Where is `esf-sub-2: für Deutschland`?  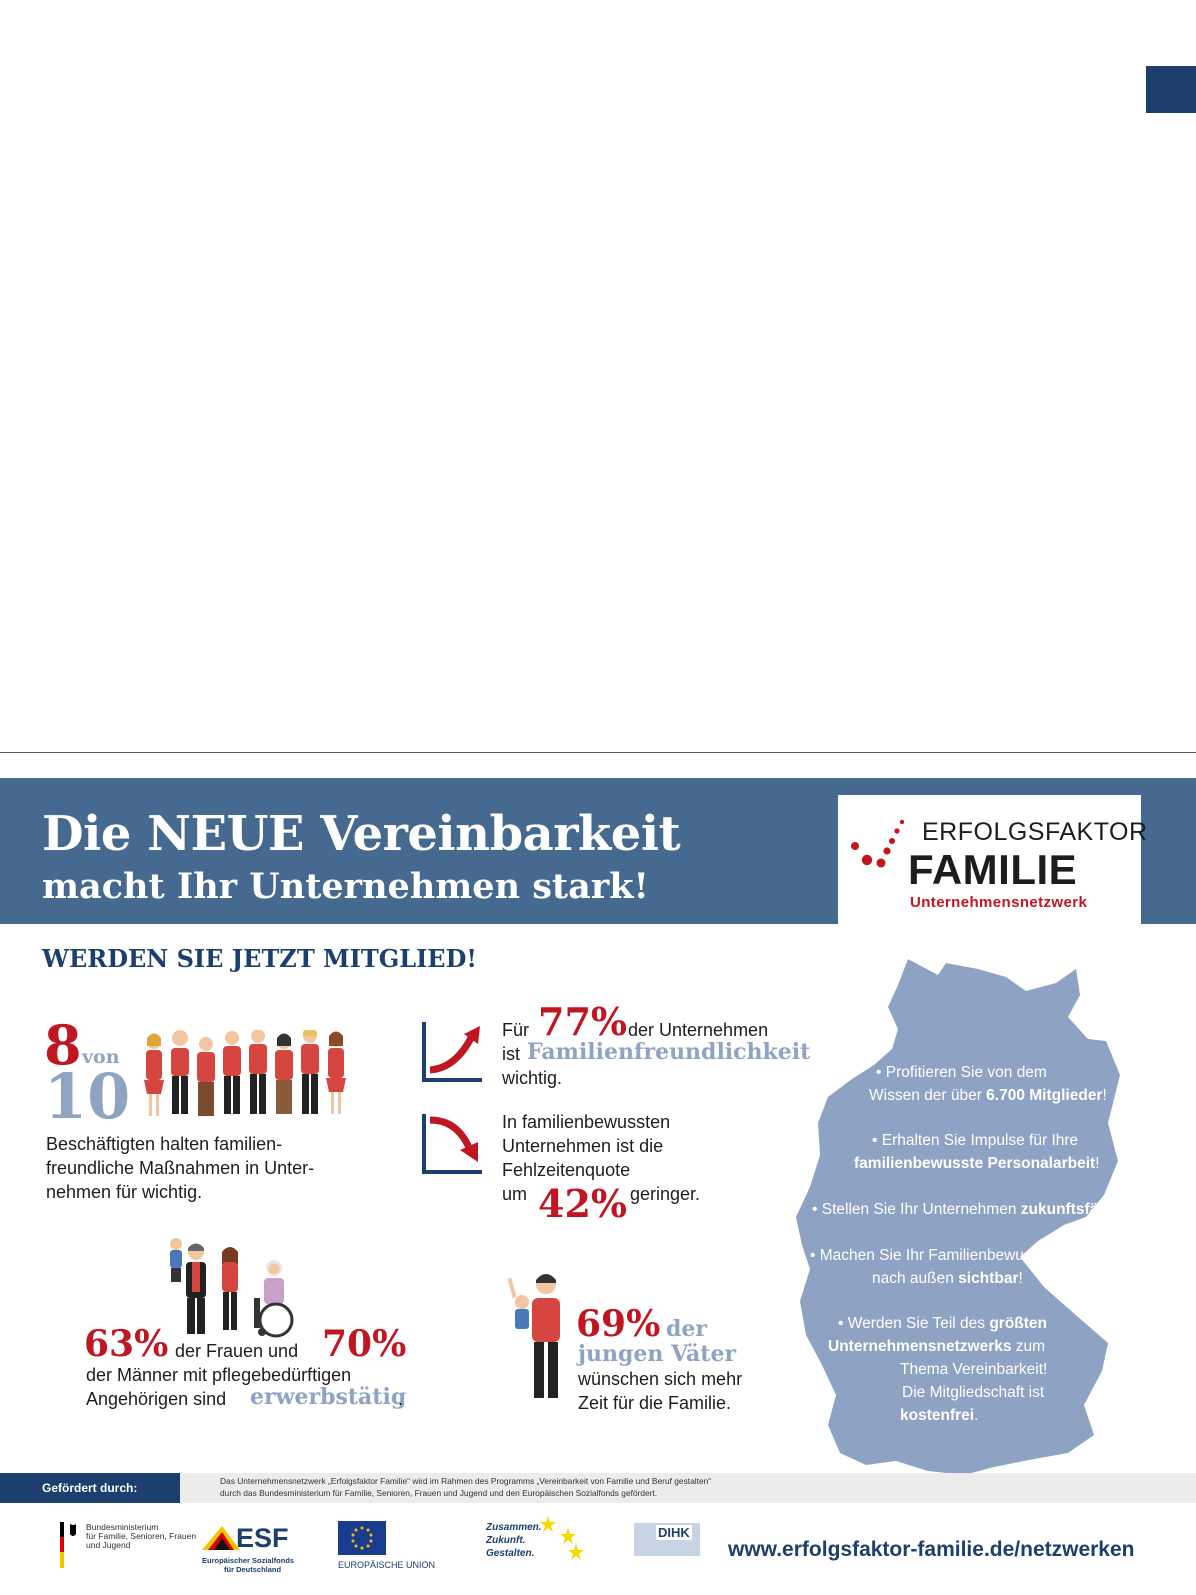
esf-sub-2: für Deutschland is located at coordinates (253, 1569).